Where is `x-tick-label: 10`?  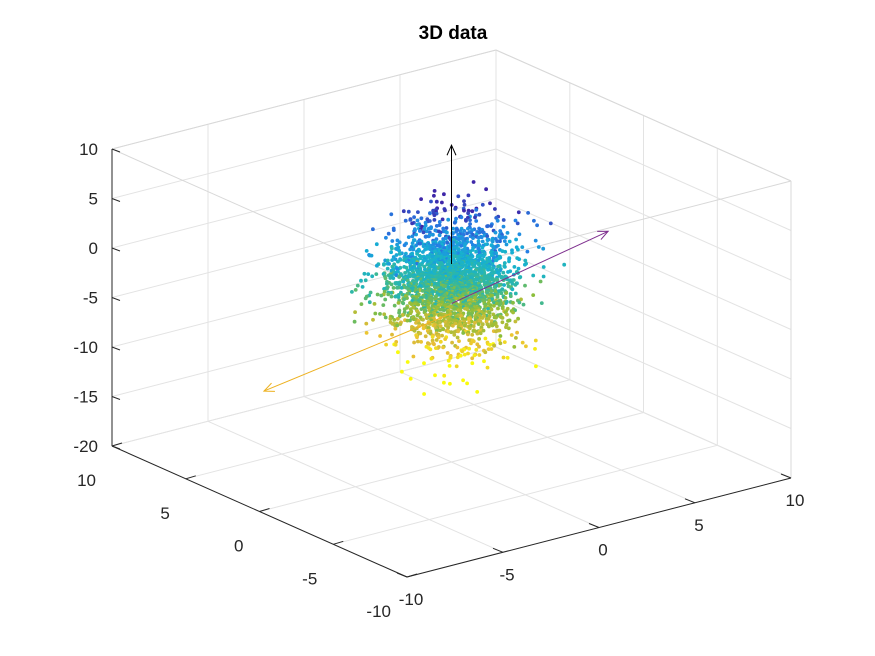
x-tick-label: 10 is located at coordinates (795, 500).